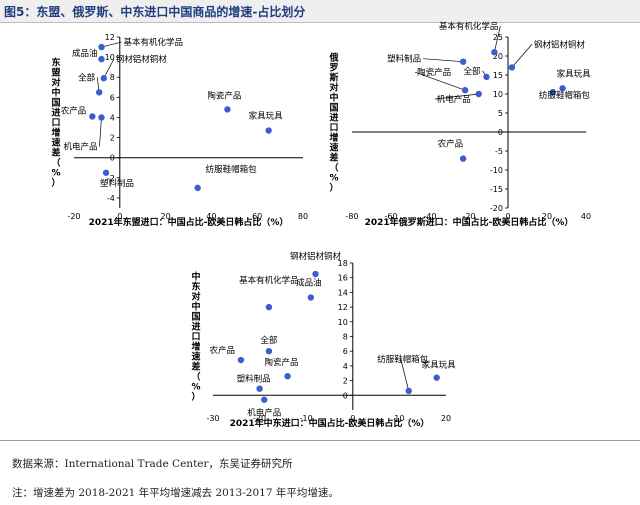 The image size is (640, 505). Describe the element at coordinates (496, 170) in the screenshot. I see `y-tick-label: -10` at that location.